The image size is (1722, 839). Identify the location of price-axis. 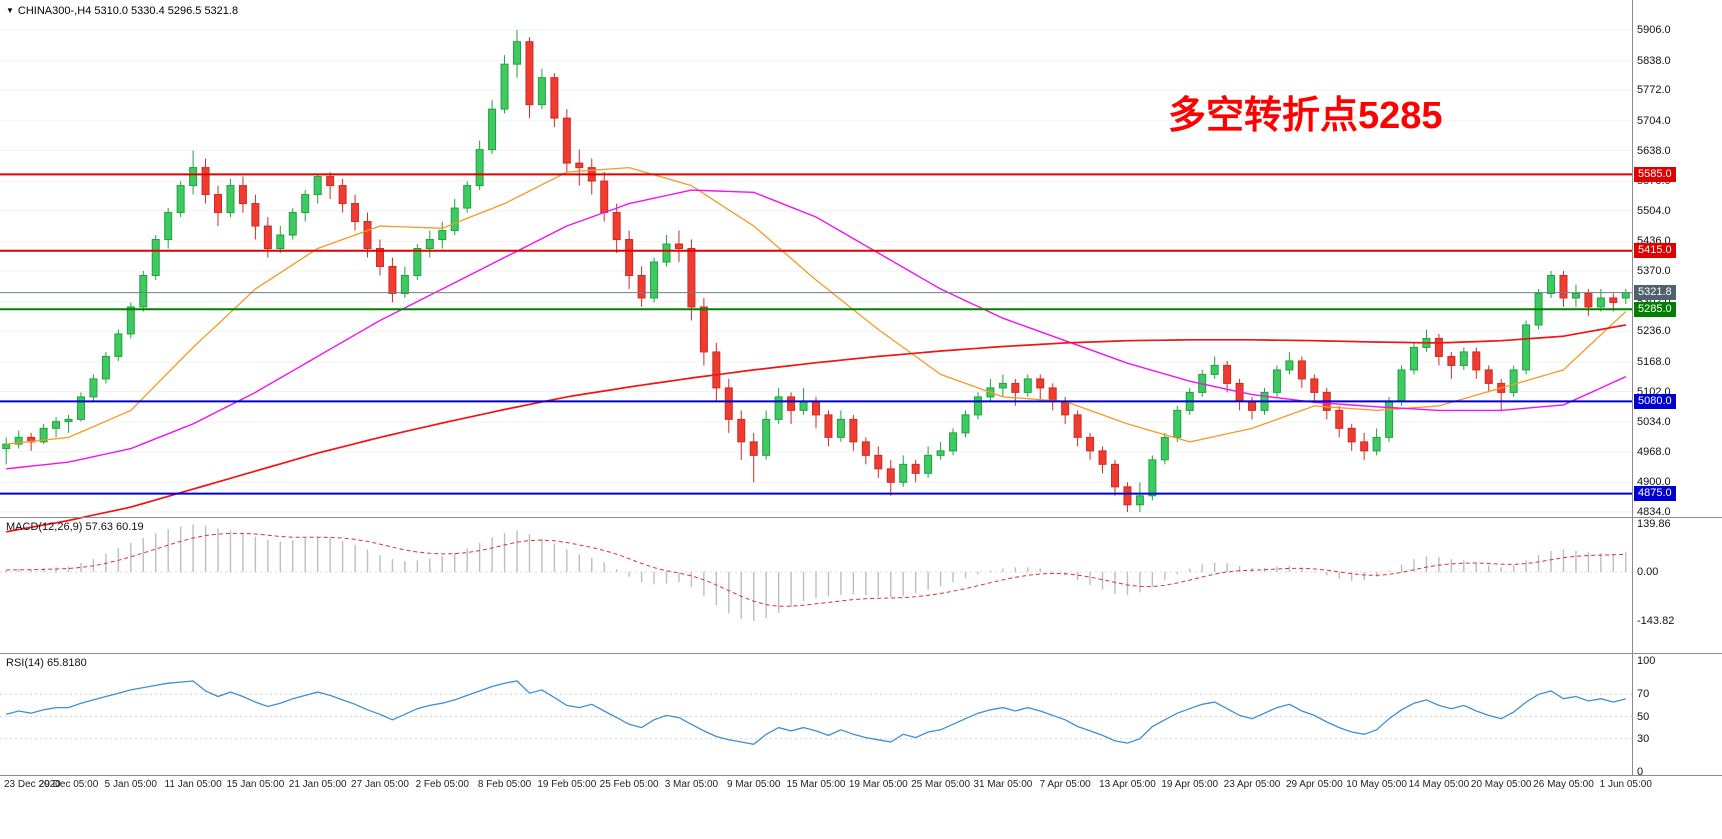
(1677, 387).